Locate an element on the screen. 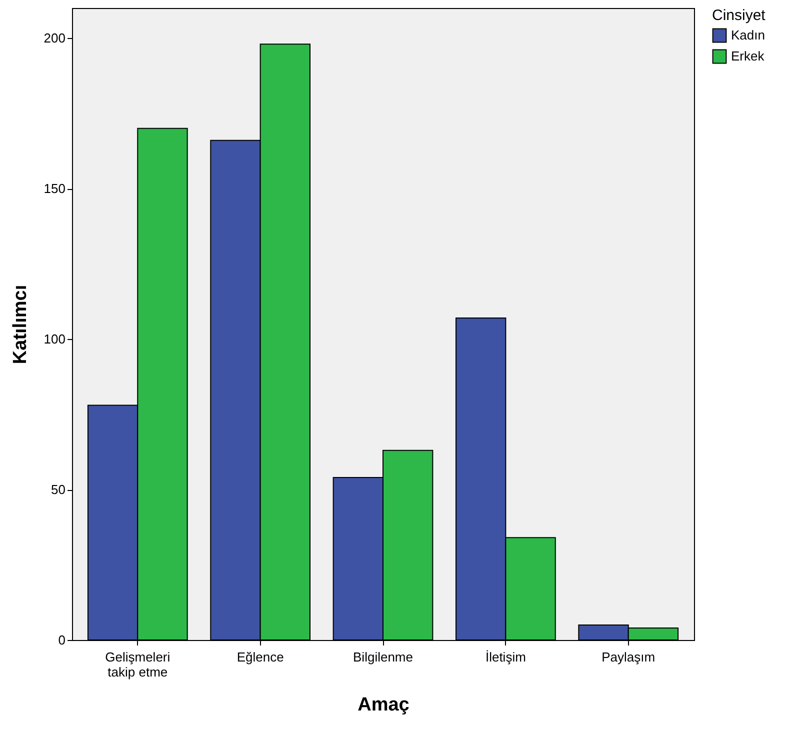 The height and width of the screenshot is (731, 803). x-tick-label: Eğlence is located at coordinates (260, 657).